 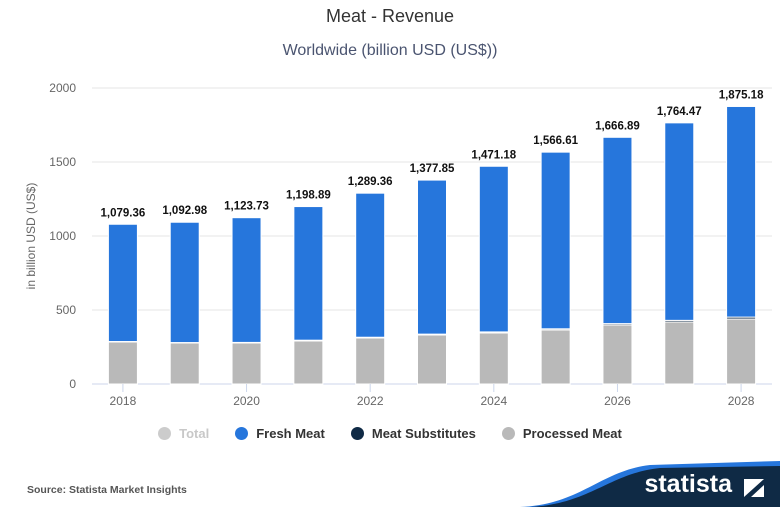 I want to click on source-note: Source: Statista Market Insights, so click(x=107, y=490).